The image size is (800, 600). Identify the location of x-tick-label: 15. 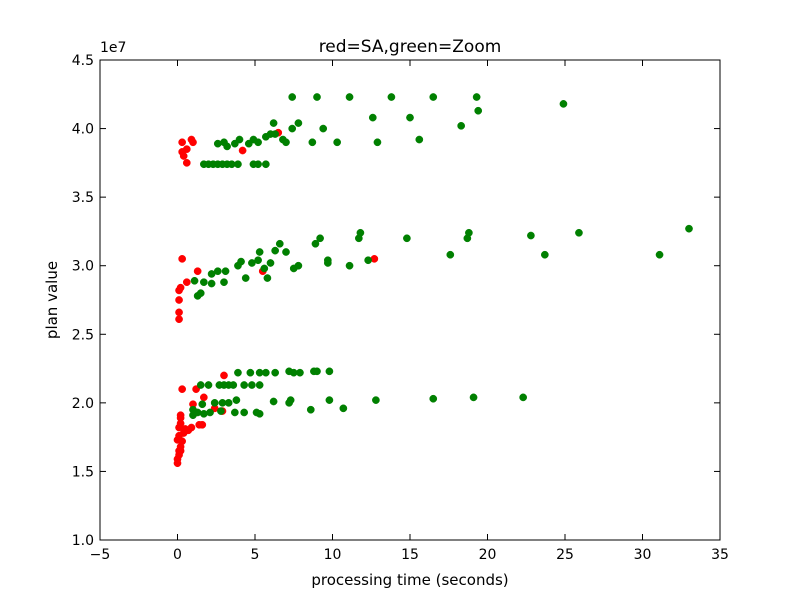
(410, 555).